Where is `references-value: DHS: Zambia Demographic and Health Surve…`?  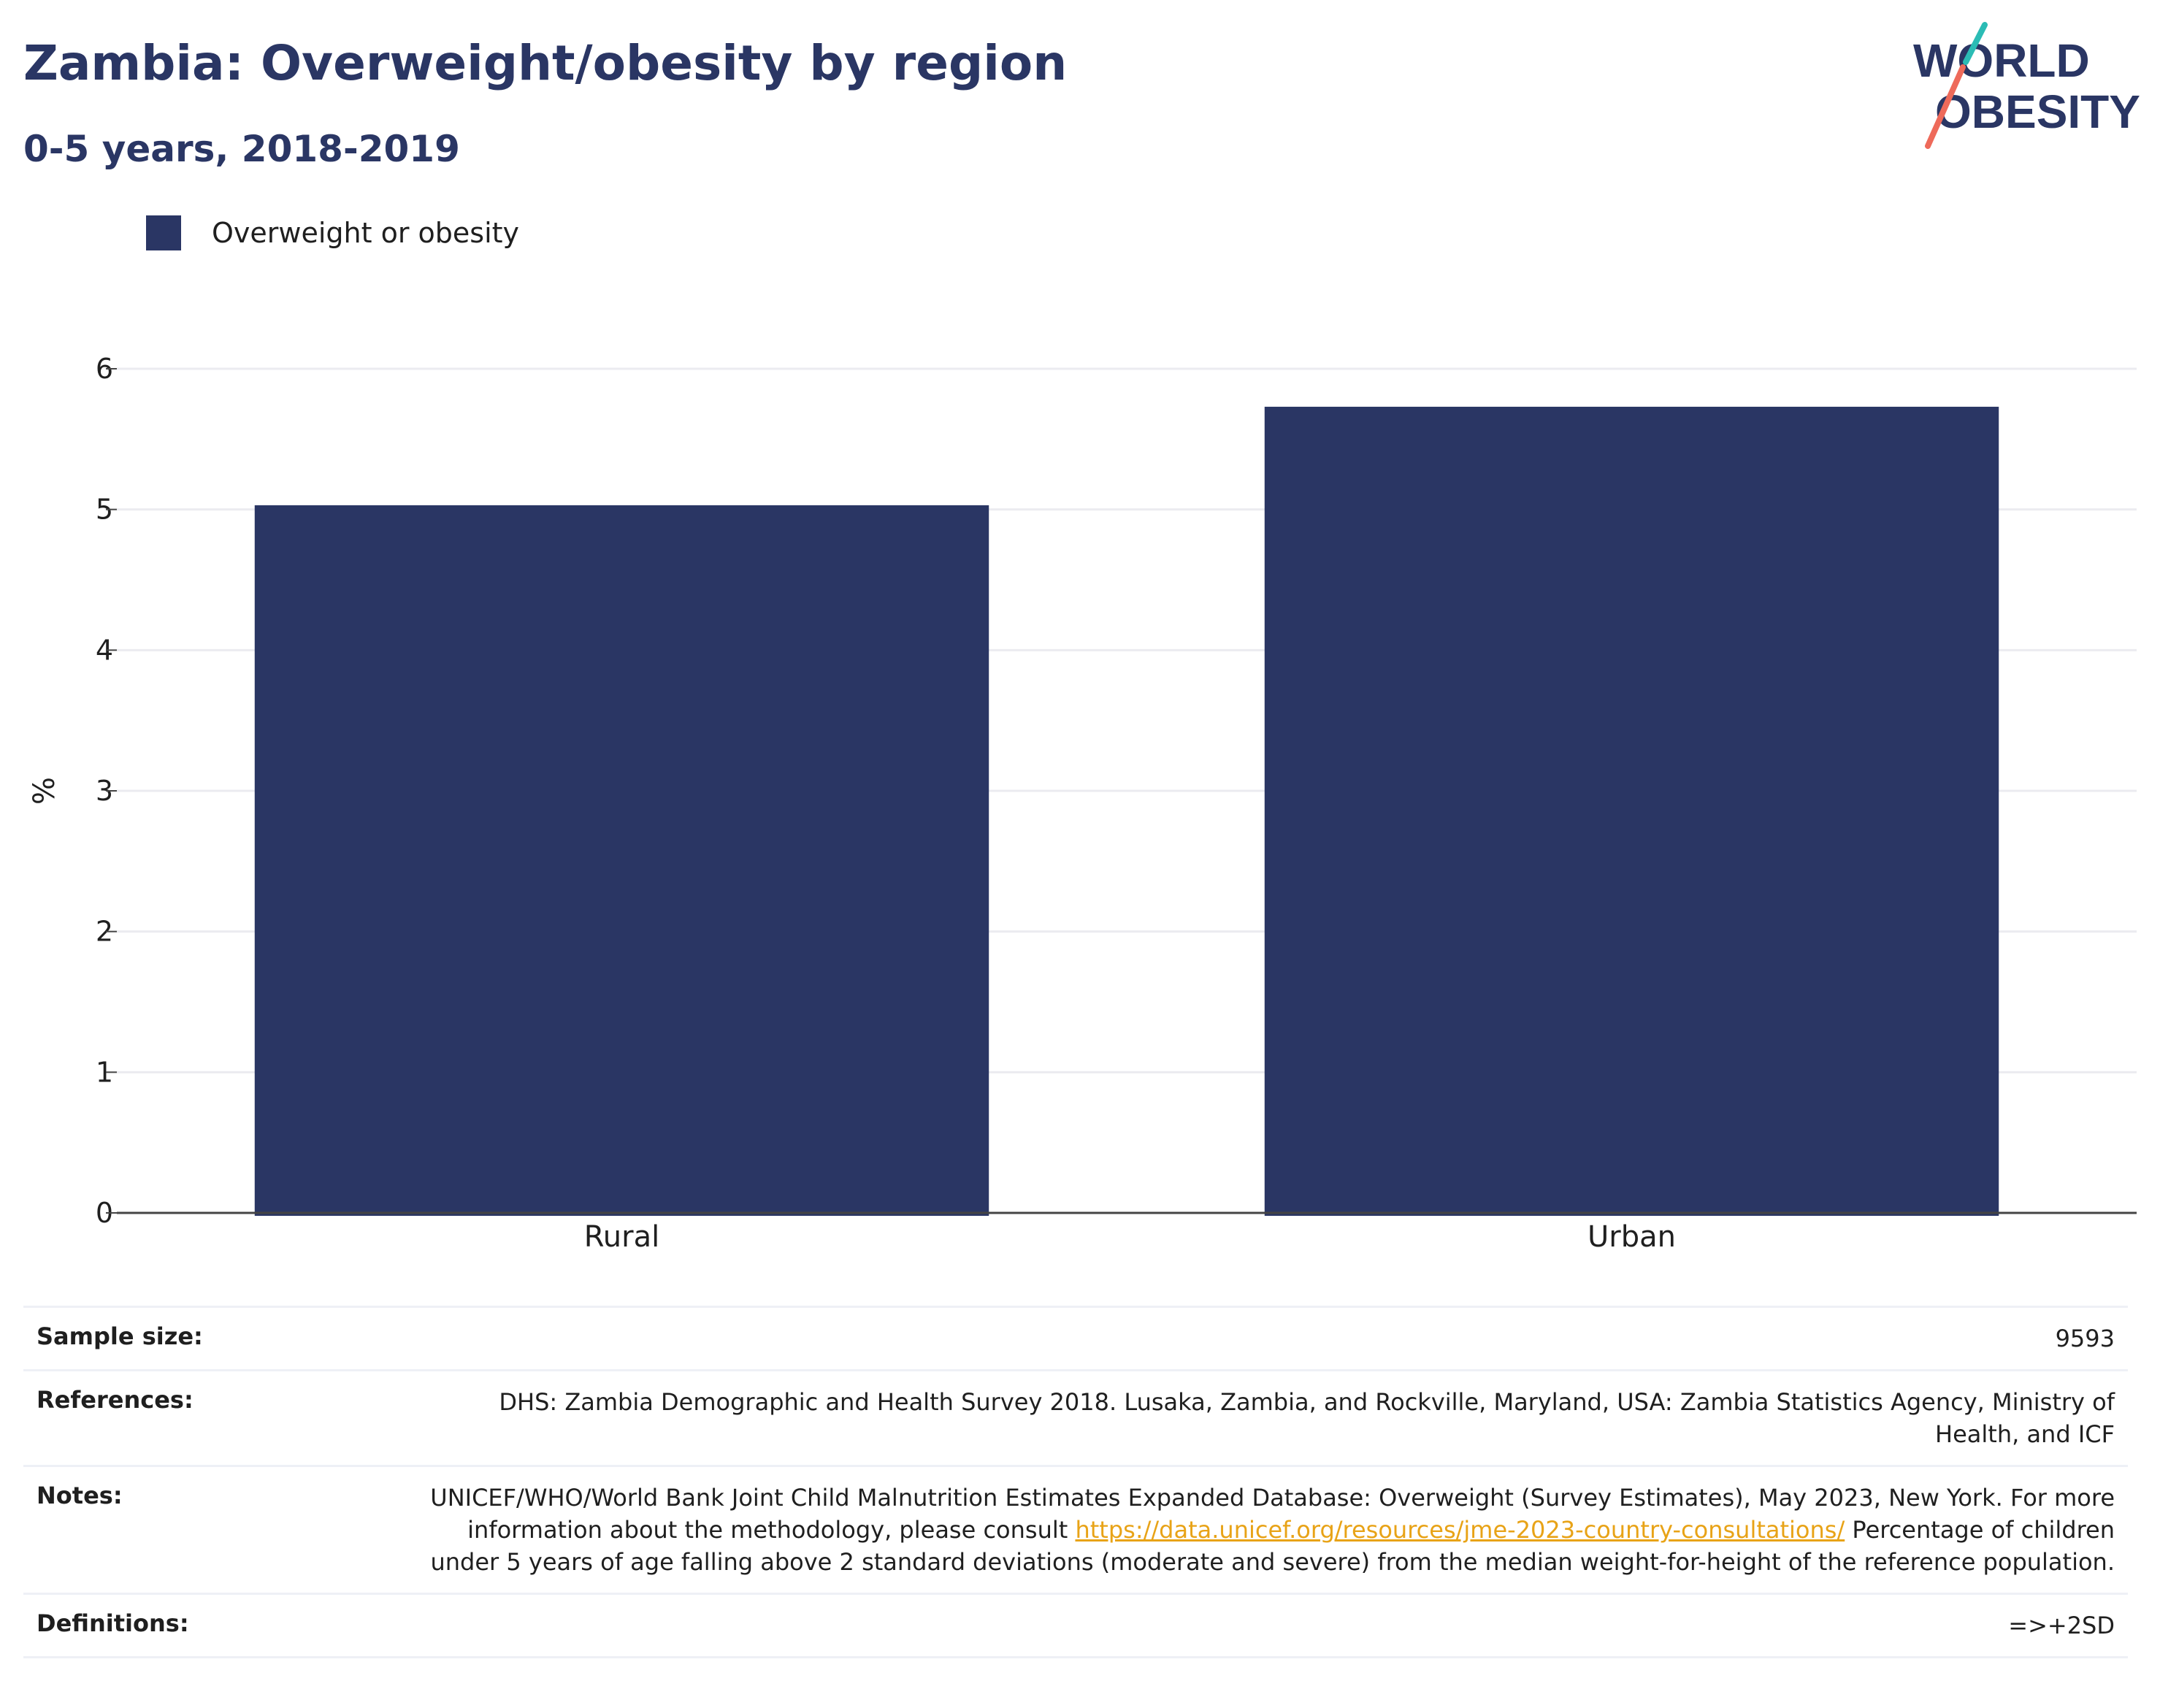
references-value: DHS: Zambia Demographic and Health Surve… is located at coordinates (1307, 1418).